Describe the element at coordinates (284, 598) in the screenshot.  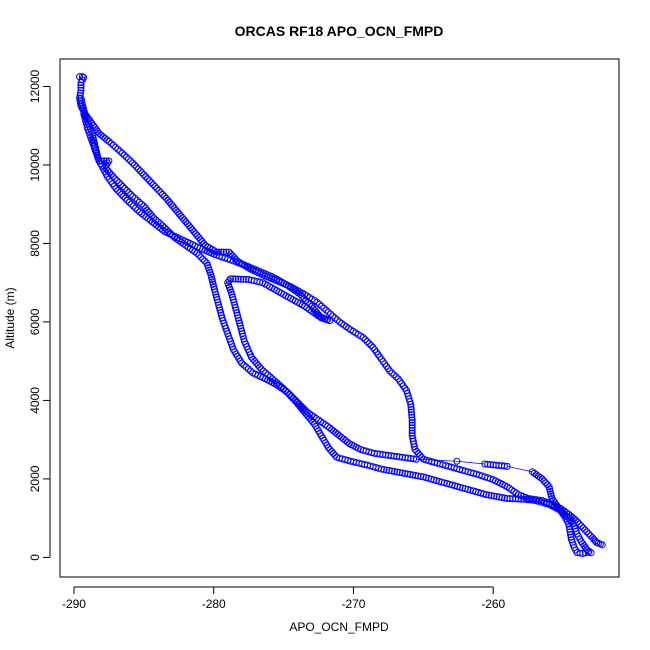
I see `x-axis: -290 -280 -270 -260` at that location.